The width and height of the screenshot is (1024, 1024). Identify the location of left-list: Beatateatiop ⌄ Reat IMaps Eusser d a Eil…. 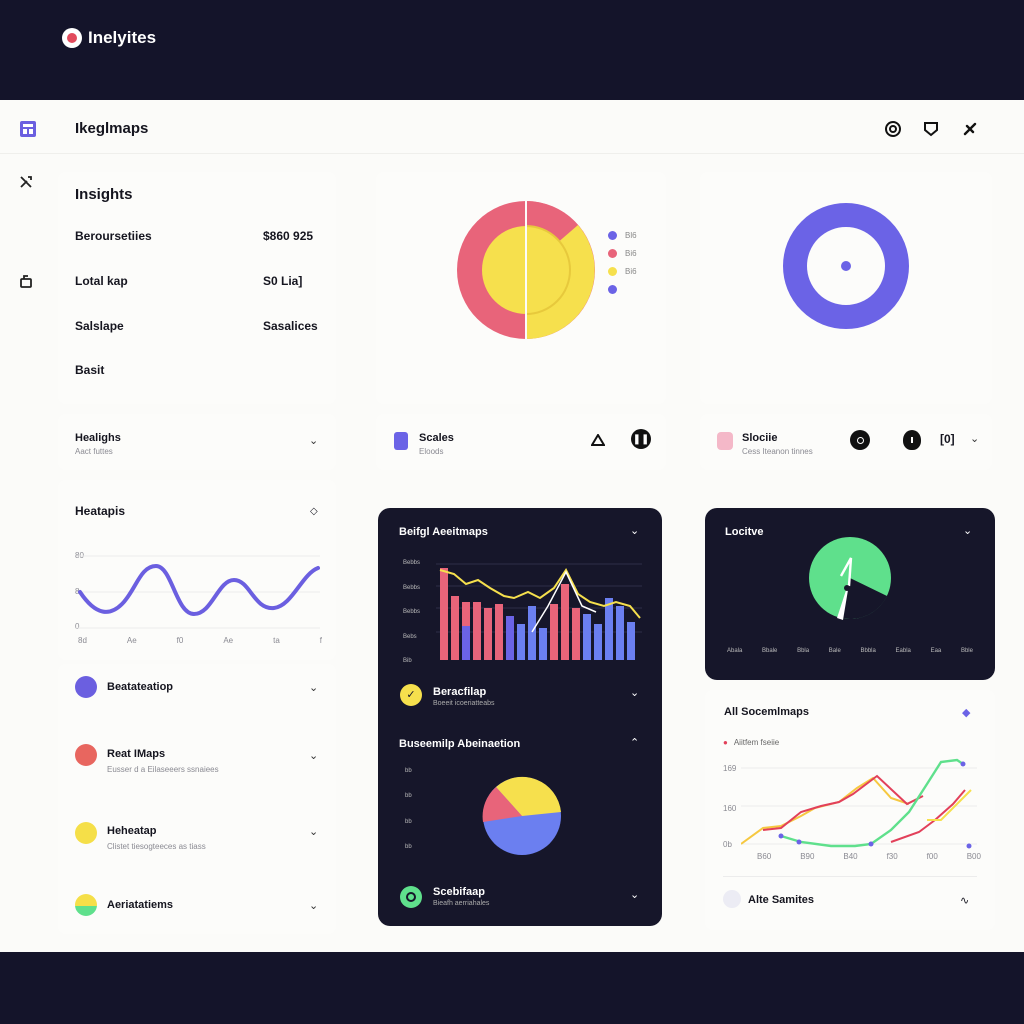
(197, 799).